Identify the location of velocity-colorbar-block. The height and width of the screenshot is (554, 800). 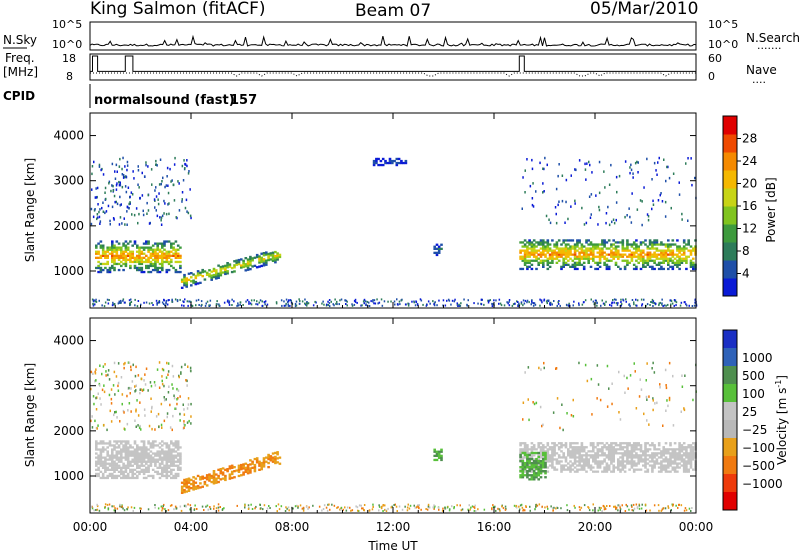
(730, 429).